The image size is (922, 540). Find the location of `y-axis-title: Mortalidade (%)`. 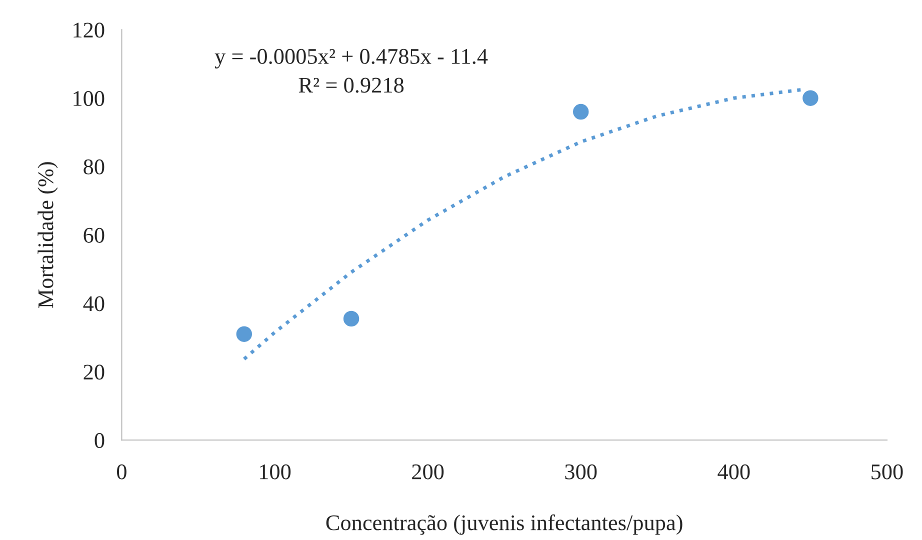

y-axis-title: Mortalidade (%) is located at coordinates (48, 235).